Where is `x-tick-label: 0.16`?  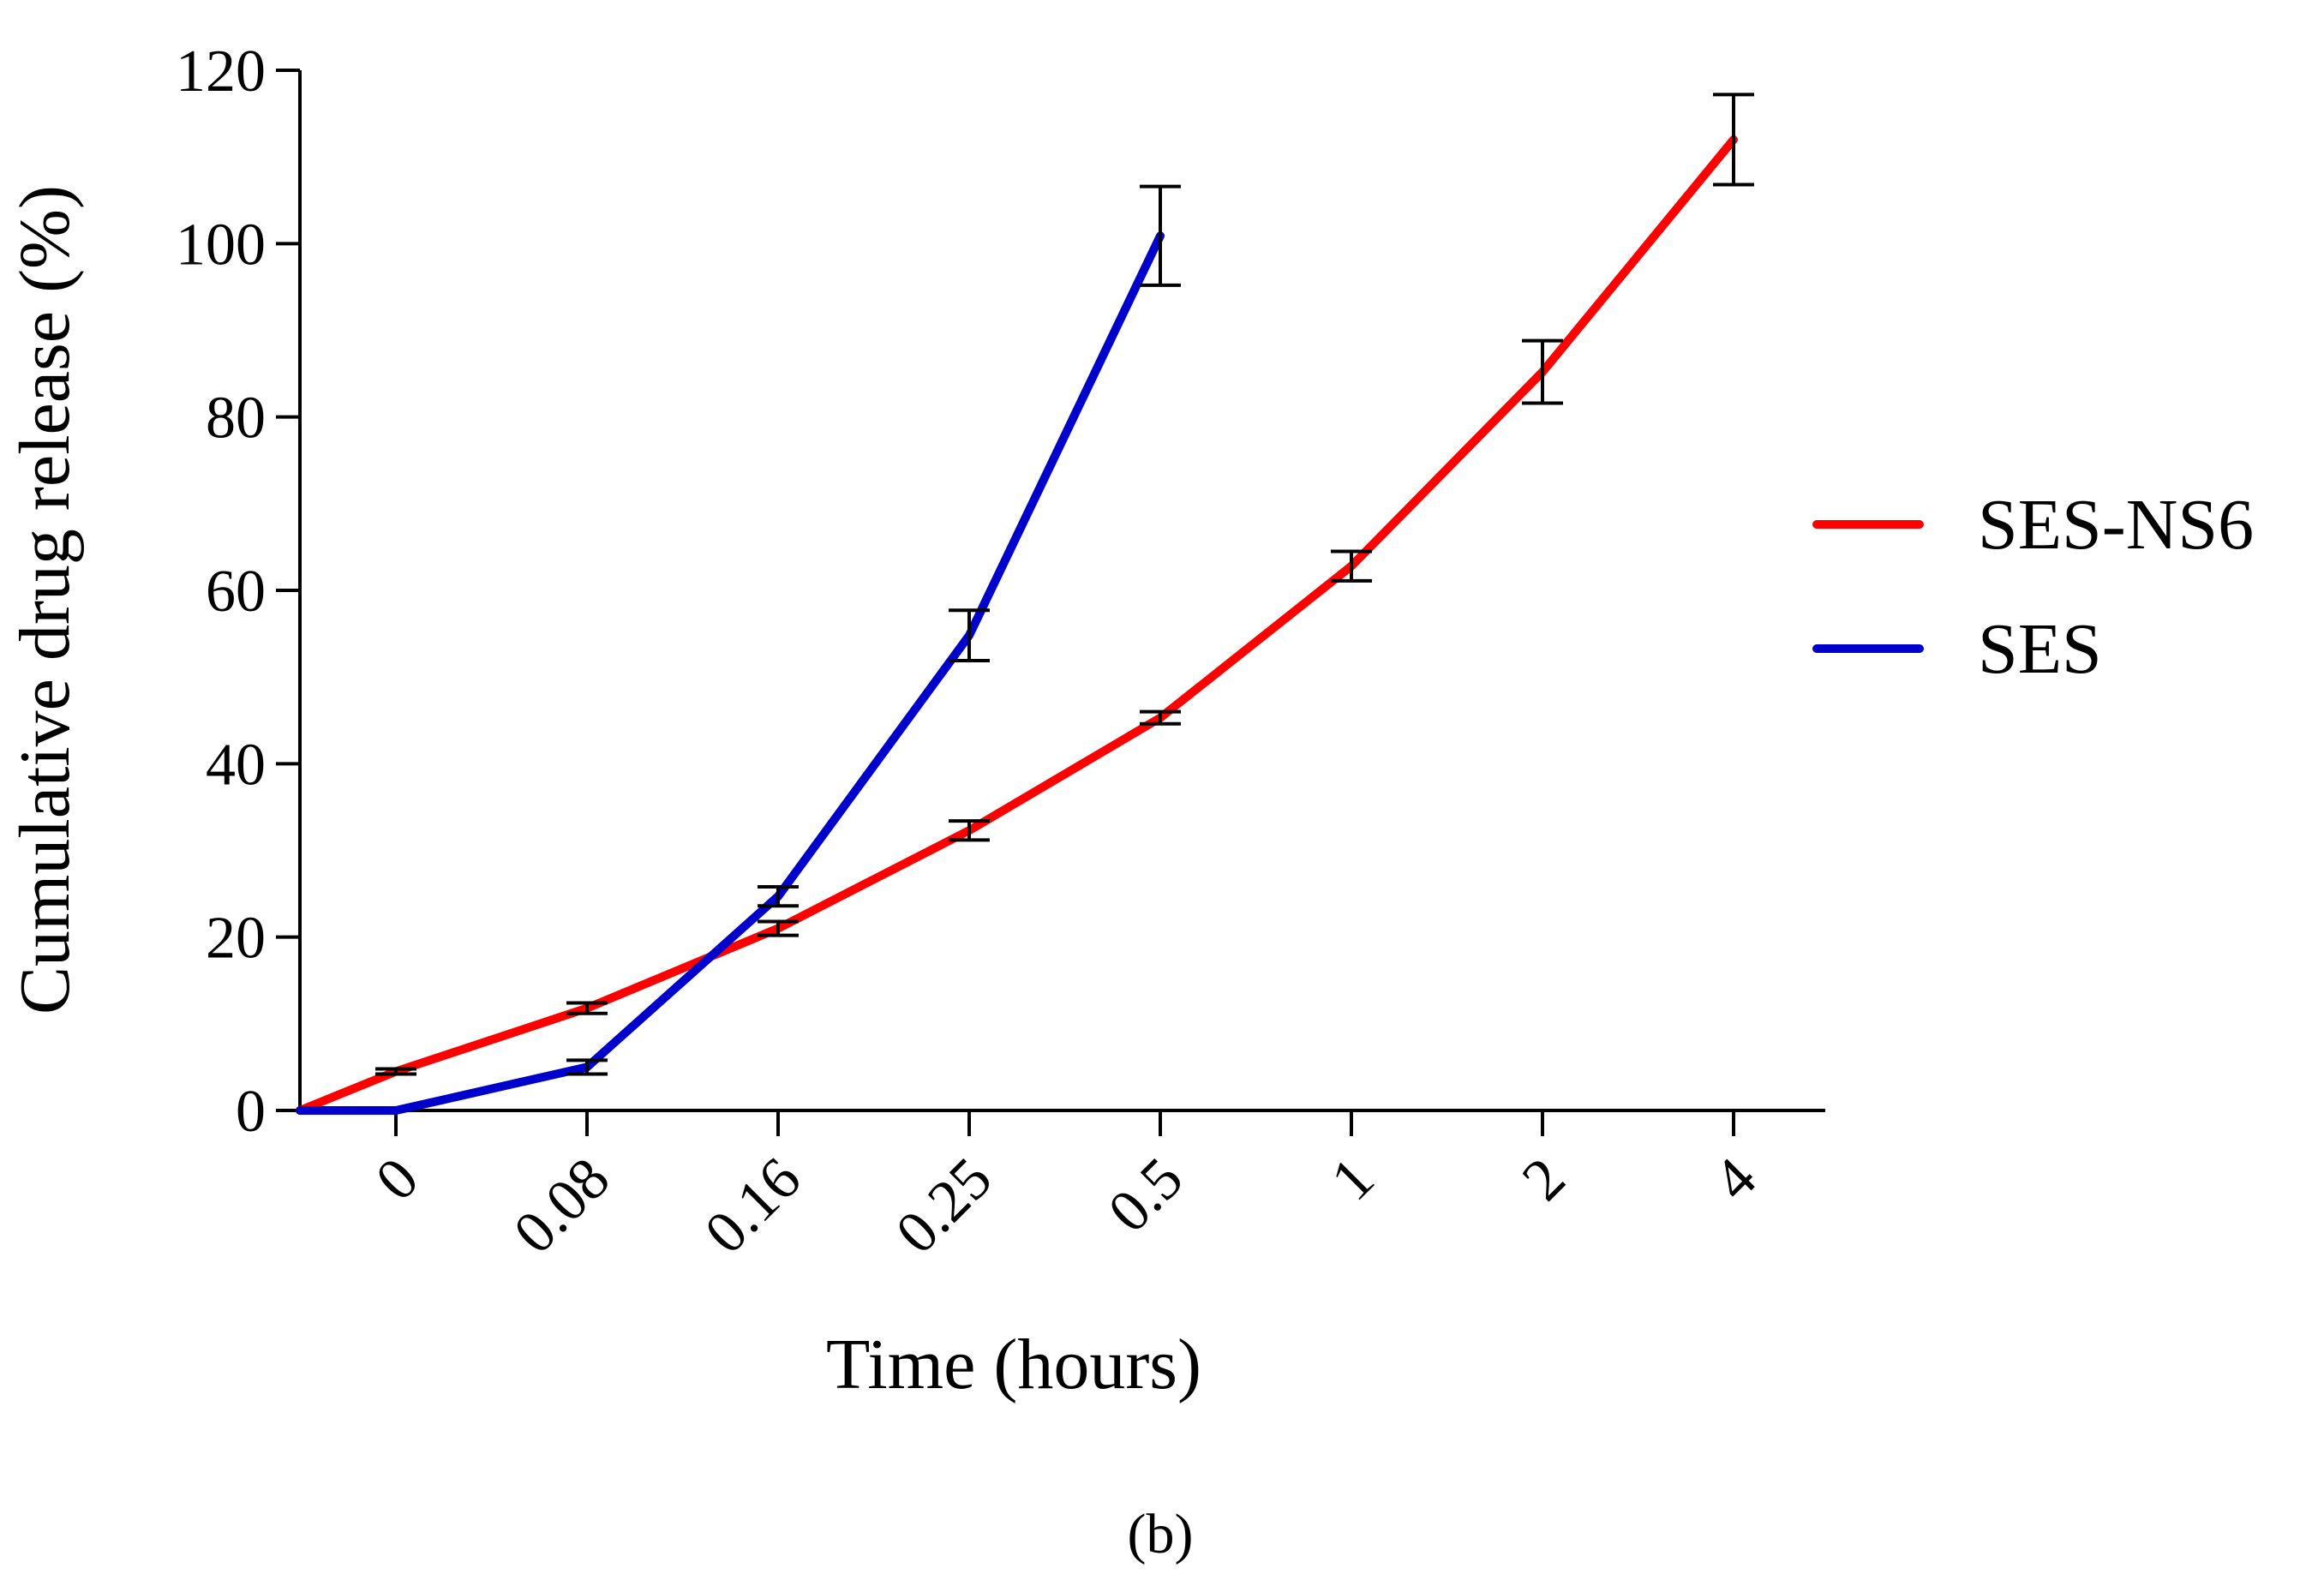
x-tick-label: 0.16 is located at coordinates (753, 1206).